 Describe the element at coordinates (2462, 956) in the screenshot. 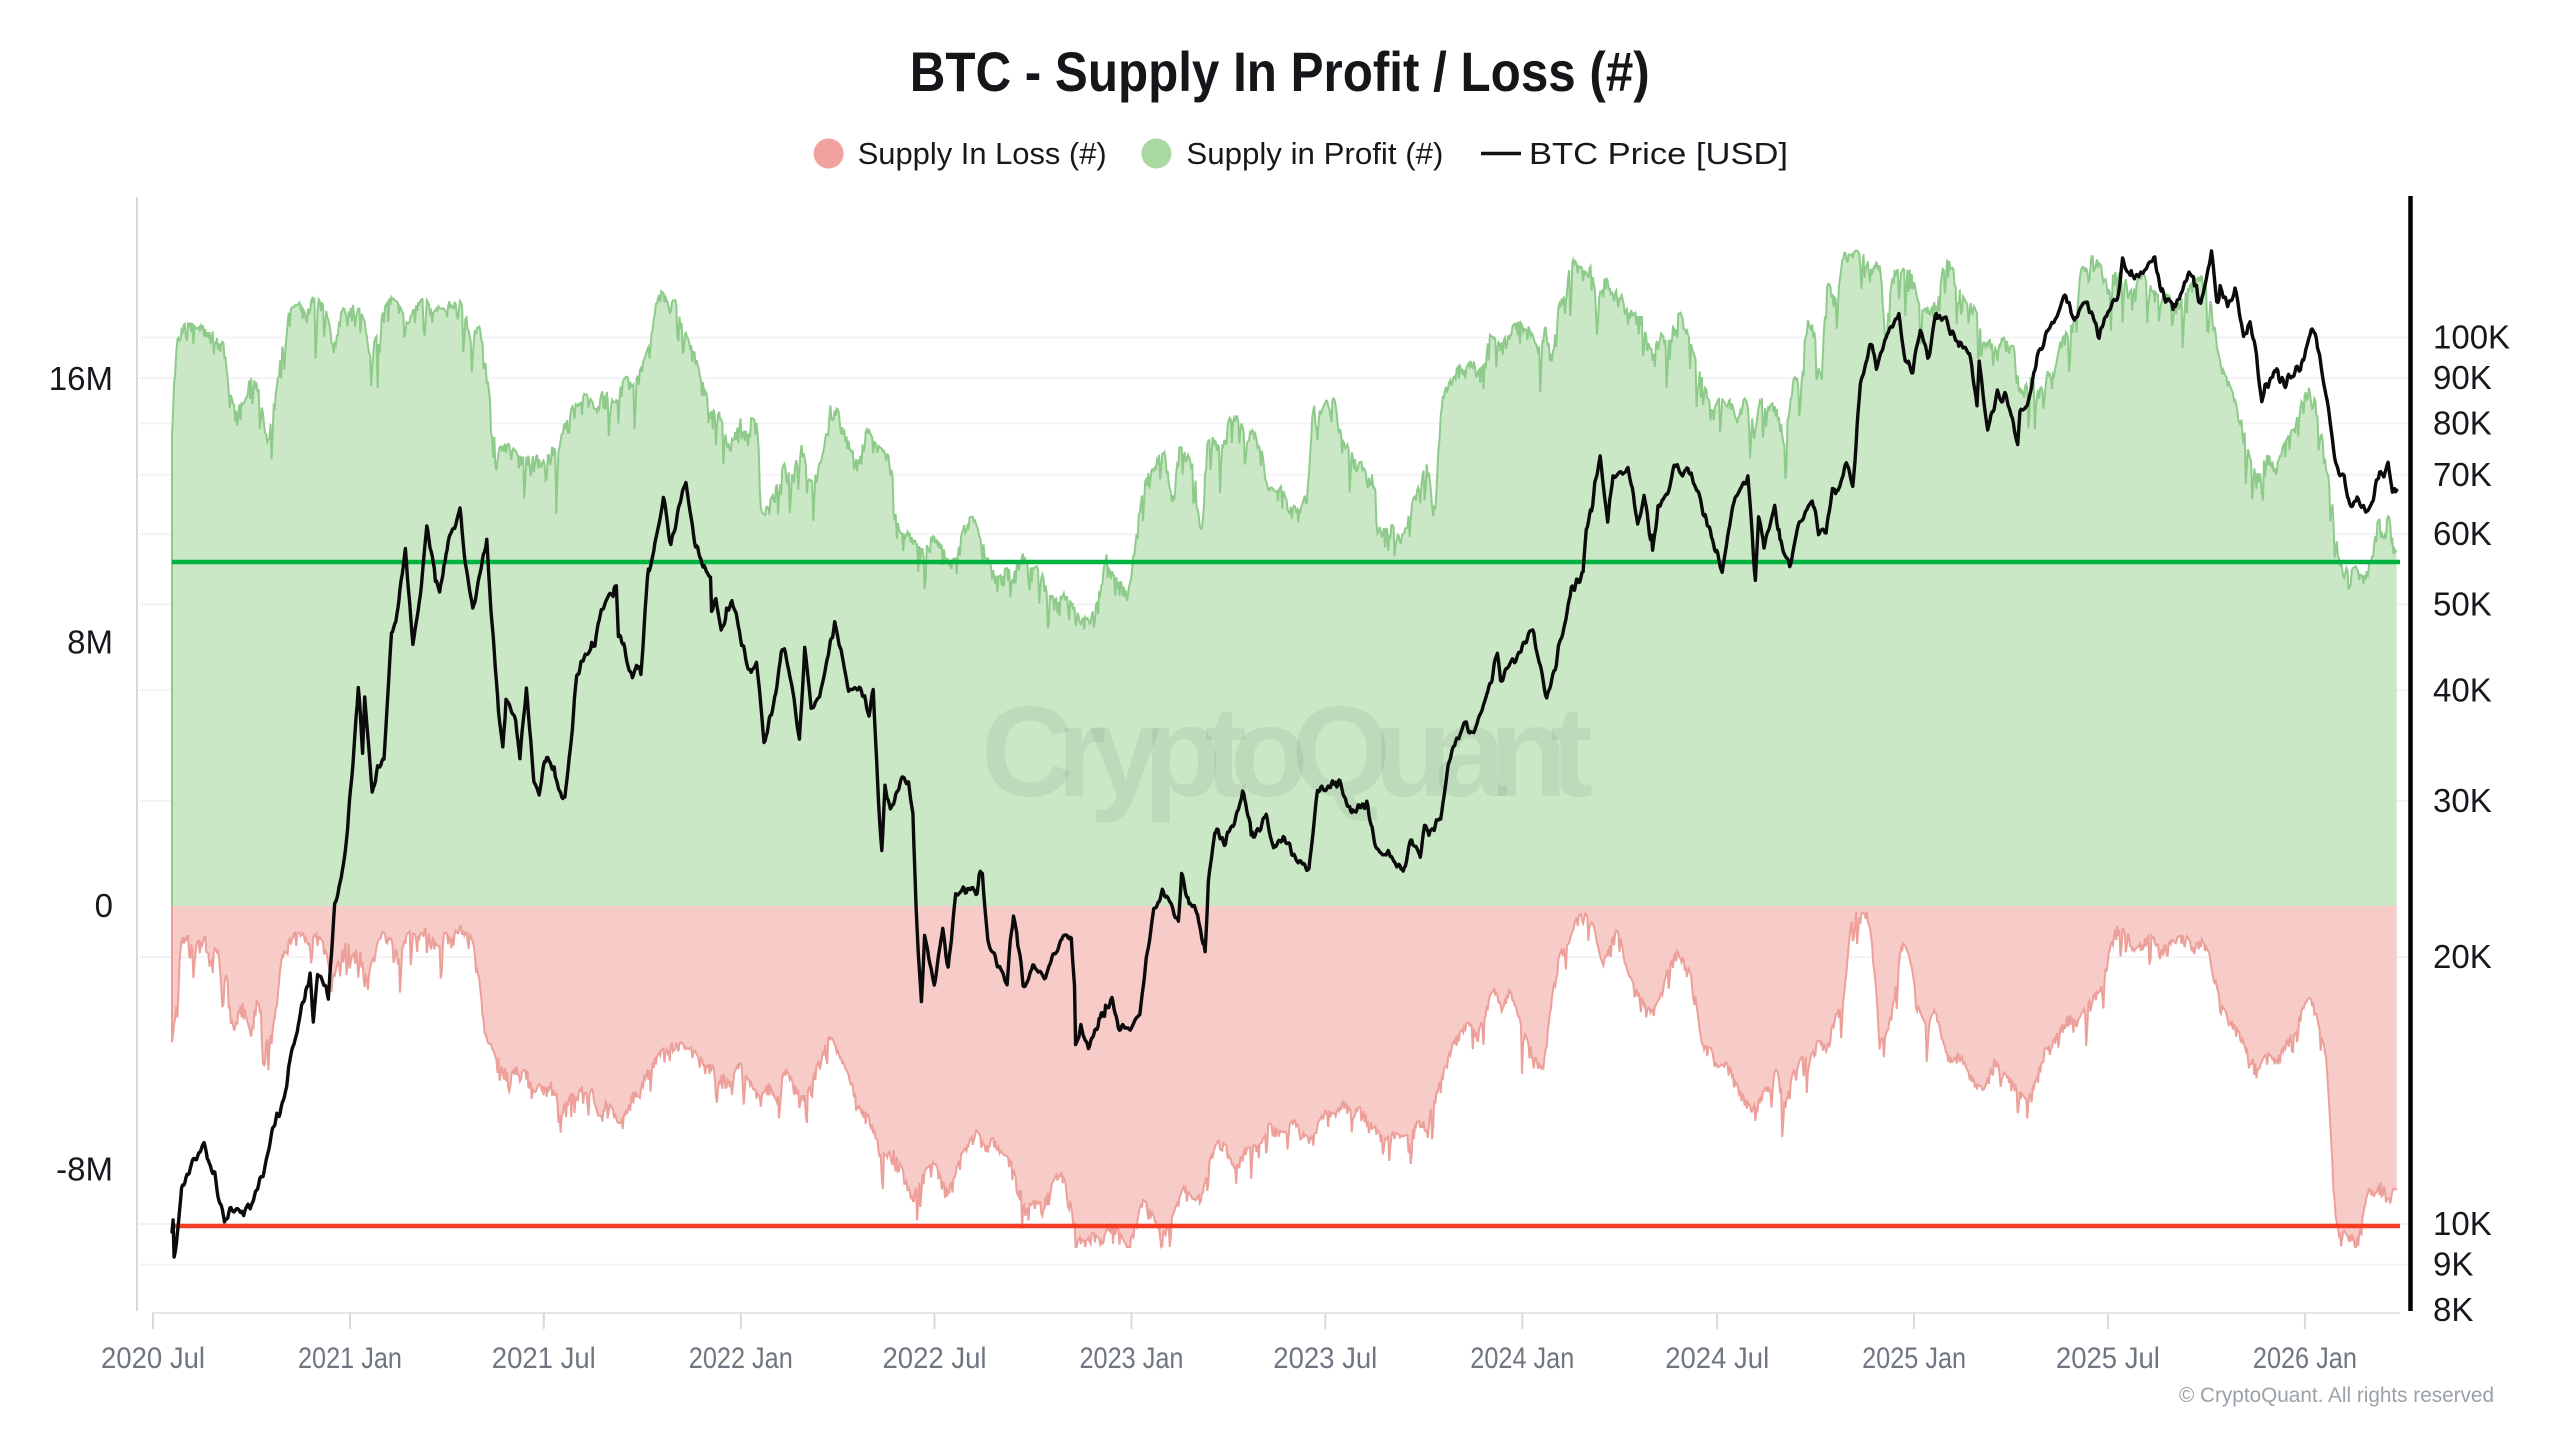

I see `svg-text: 20K` at that location.